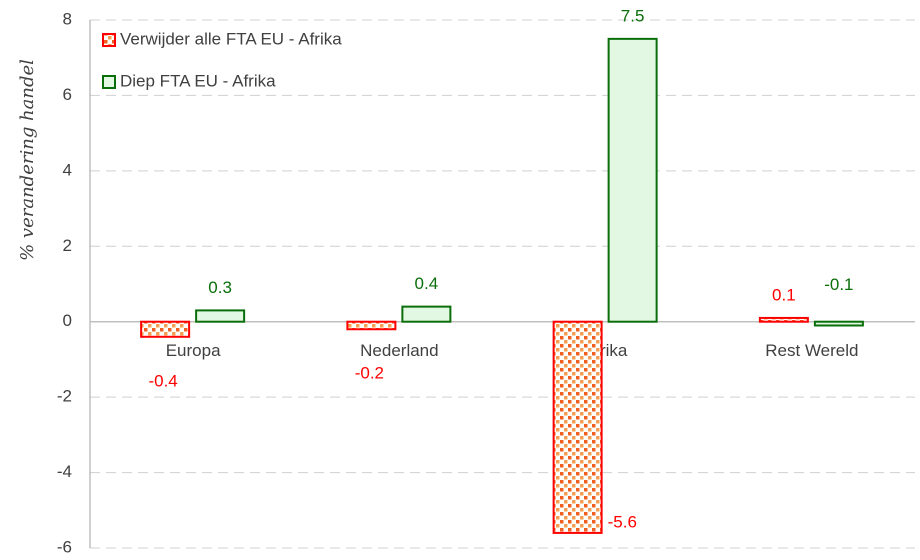 The width and height of the screenshot is (920, 560). I want to click on data-label: -5.6, so click(622, 521).